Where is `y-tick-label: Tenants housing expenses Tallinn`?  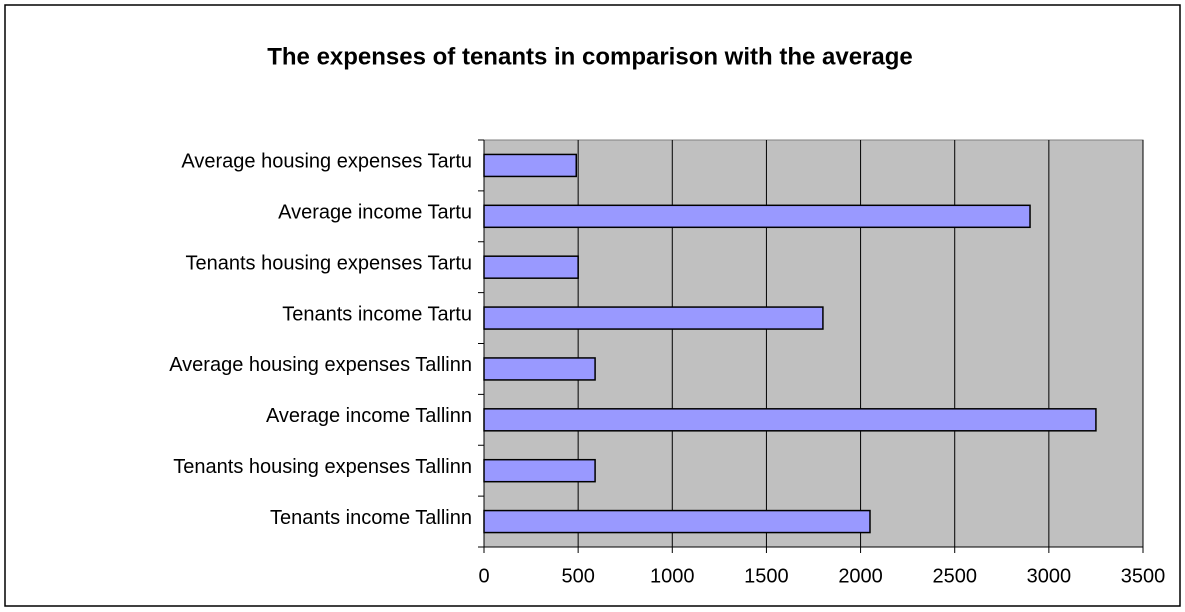 y-tick-label: Tenants housing expenses Tallinn is located at coordinates (322, 467).